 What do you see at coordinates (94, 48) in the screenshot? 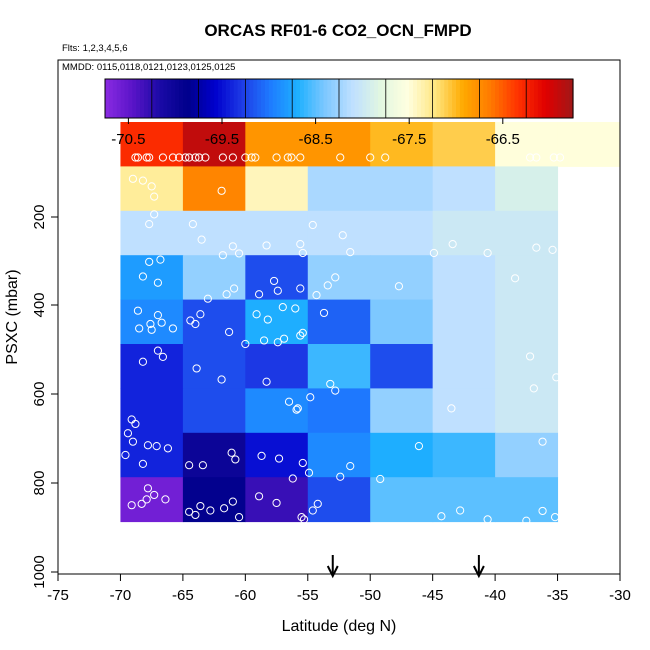
I see `flights-note: Flts: 1,2,3,4,5,6` at bounding box center [94, 48].